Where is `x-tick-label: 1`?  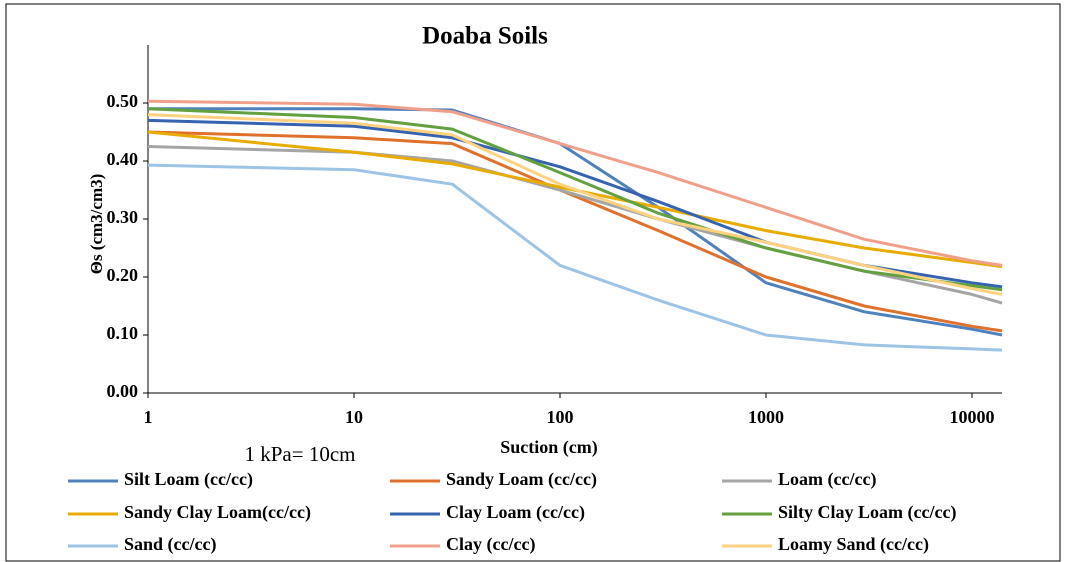
x-tick-label: 1 is located at coordinates (148, 417).